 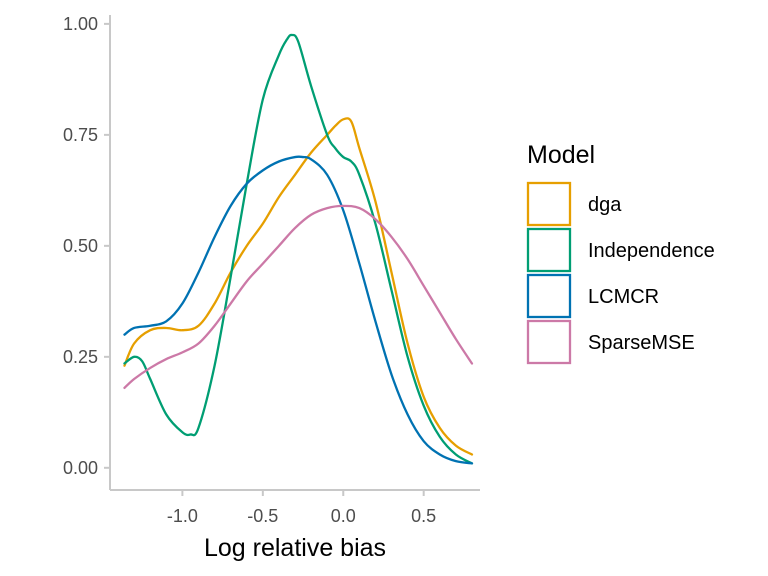 I want to click on legend-label: SparseMSE, so click(x=641, y=343).